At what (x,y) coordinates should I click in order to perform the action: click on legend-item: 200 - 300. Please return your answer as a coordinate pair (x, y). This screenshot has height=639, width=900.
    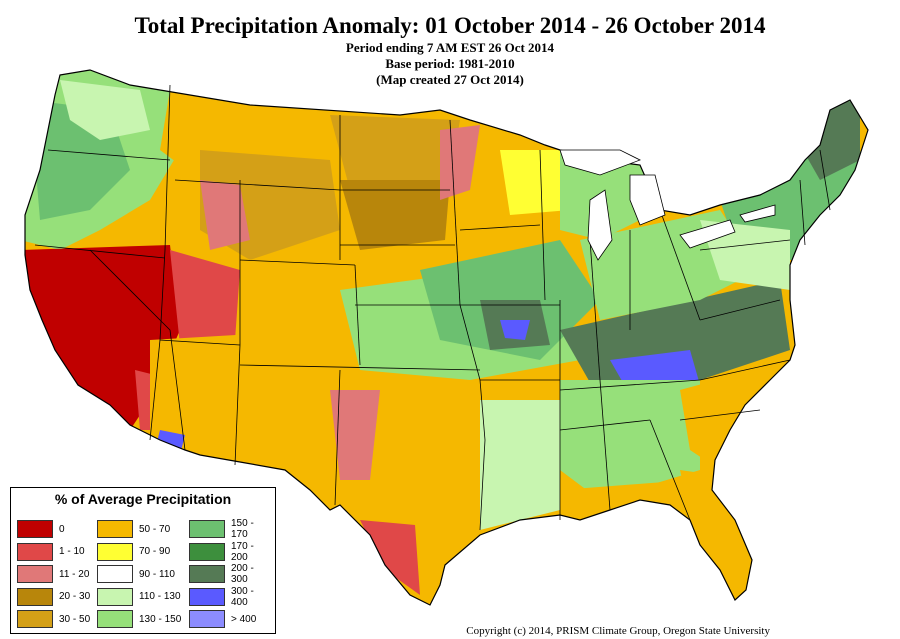
    Looking at the image, I should click on (231, 574).